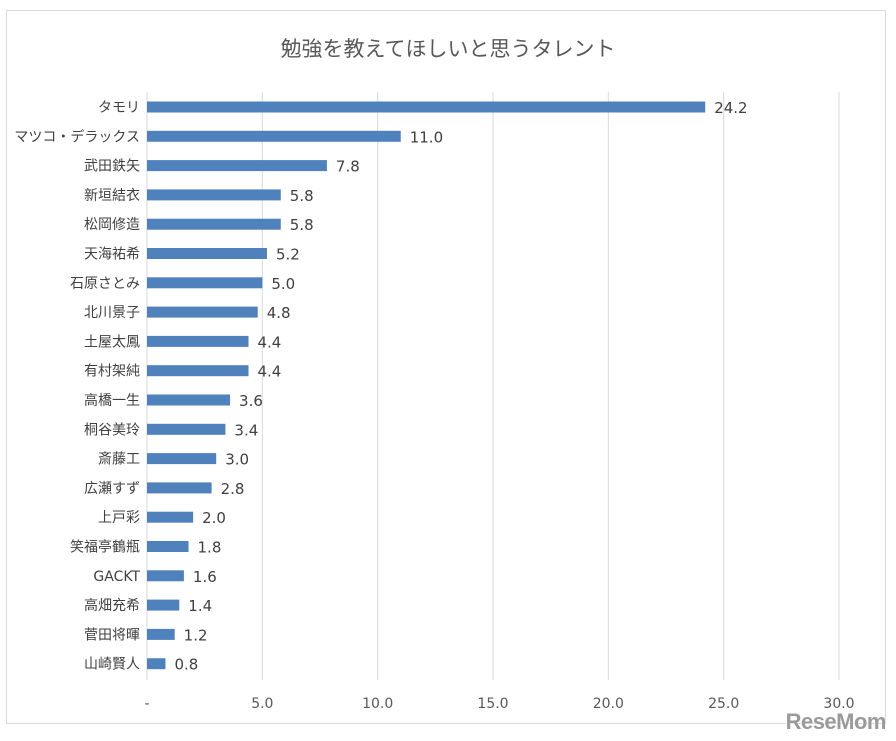 This screenshot has height=741, width=896. I want to click on value-label: 24.2, so click(730, 108).